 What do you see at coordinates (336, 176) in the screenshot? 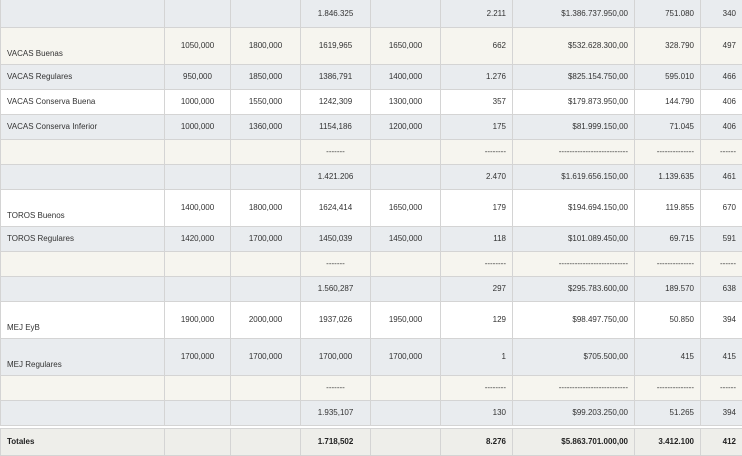
I see `avg-cell: 1.421.206` at bounding box center [336, 176].